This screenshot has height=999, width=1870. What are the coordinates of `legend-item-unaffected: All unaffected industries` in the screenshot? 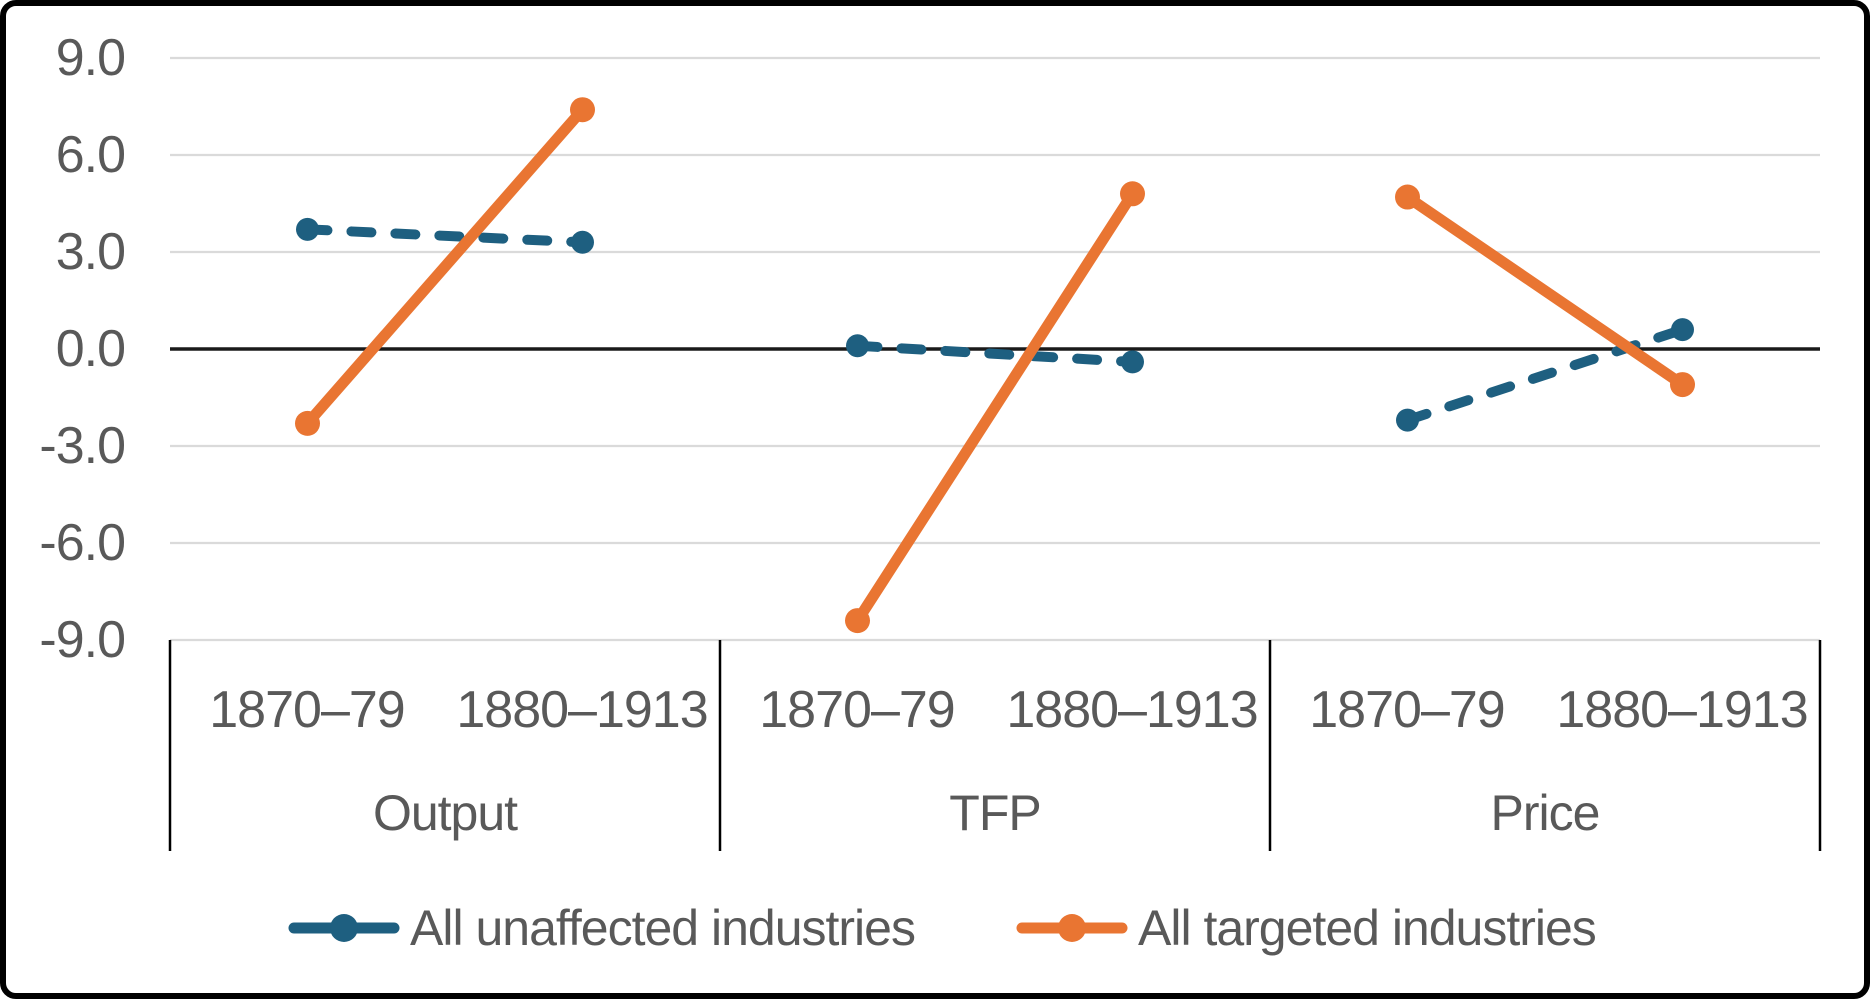 It's located at (602, 928).